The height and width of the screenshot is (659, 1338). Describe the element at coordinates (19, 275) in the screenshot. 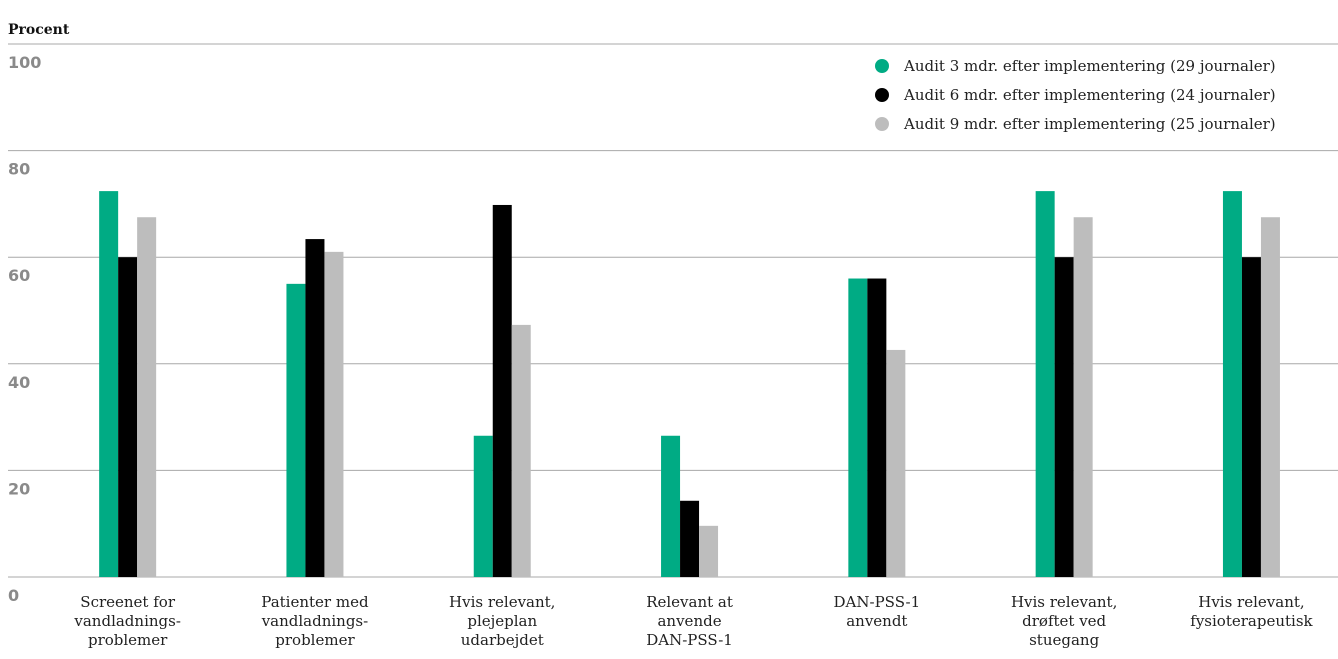

I see `y-tick-label: 60` at that location.